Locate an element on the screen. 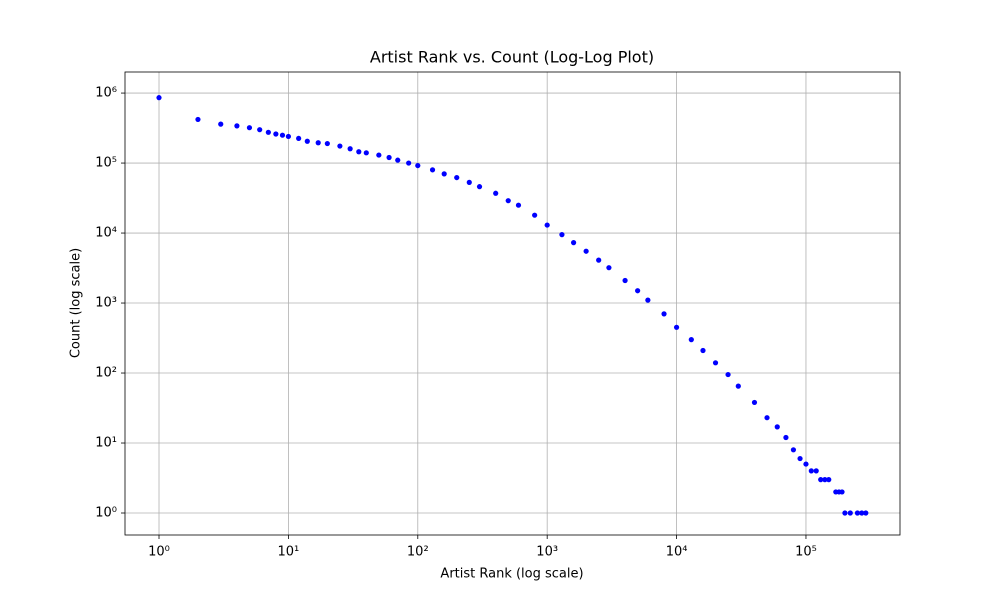  y-tick-label: 10⁶ is located at coordinates (106, 93).